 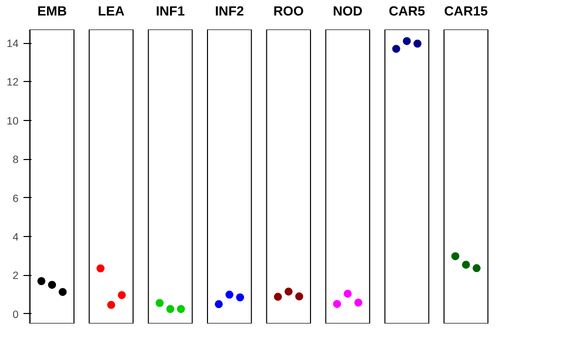 What do you see at coordinates (229, 11) in the screenshot?
I see `x-tick-label: INF2` at bounding box center [229, 11].